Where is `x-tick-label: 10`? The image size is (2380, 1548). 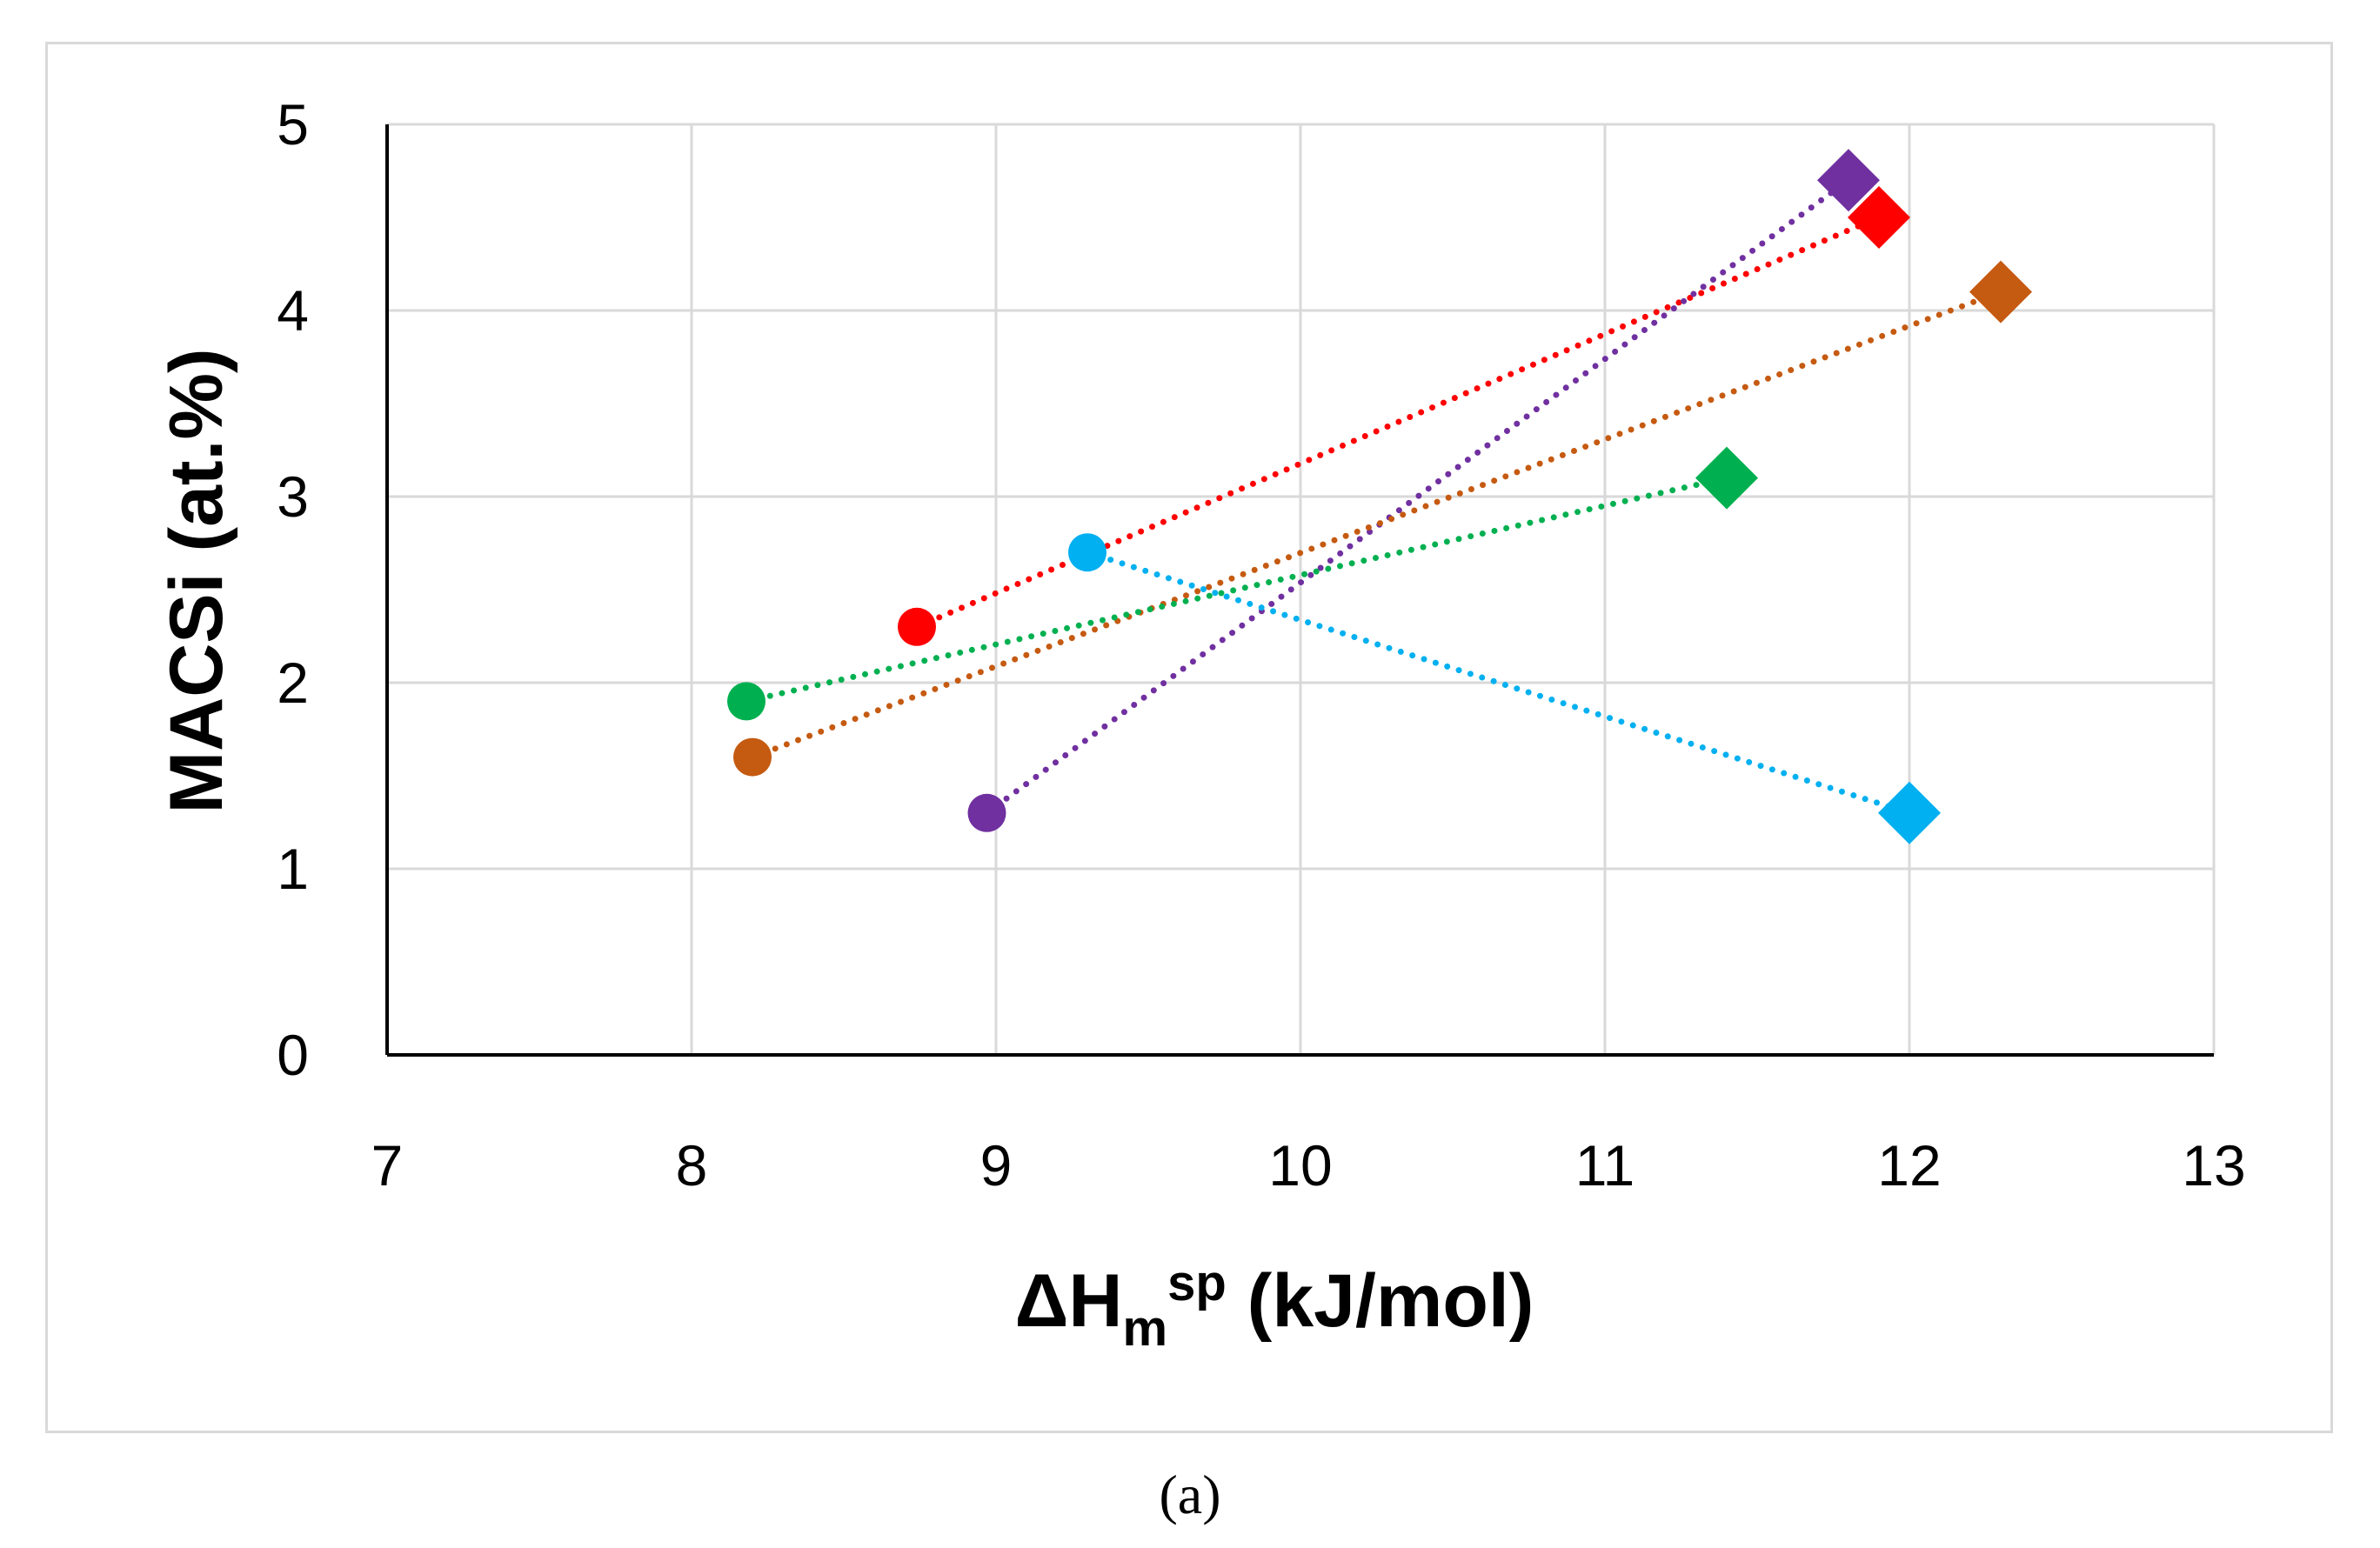 x-tick-label: 10 is located at coordinates (1300, 1165).